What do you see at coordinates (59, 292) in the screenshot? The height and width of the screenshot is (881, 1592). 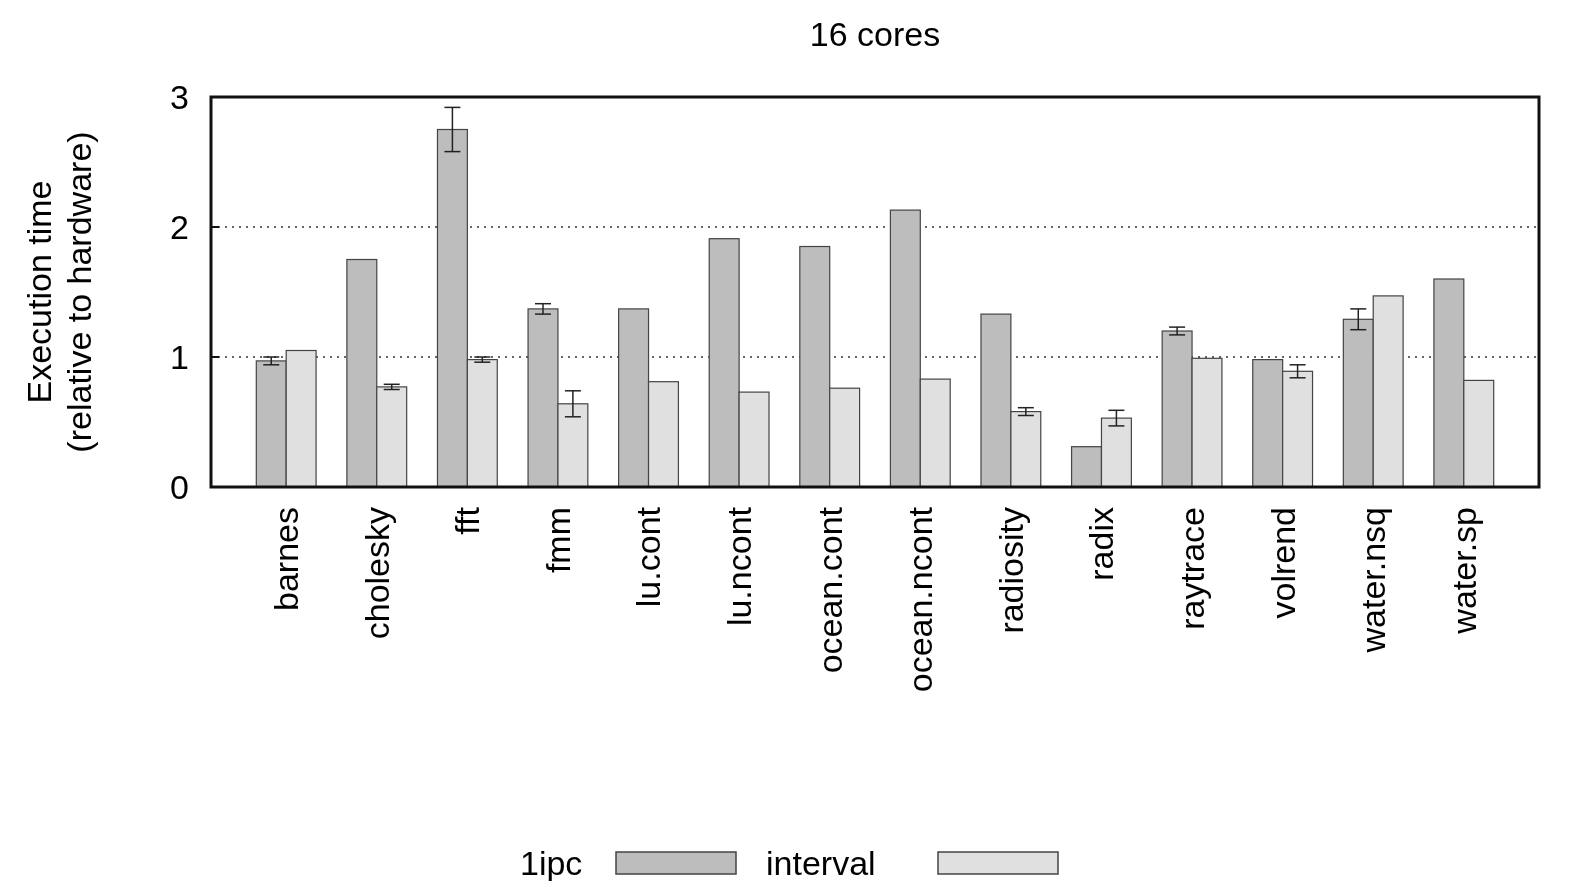 I see `y-axis-title: Execution time (relative to hardware)` at bounding box center [59, 292].